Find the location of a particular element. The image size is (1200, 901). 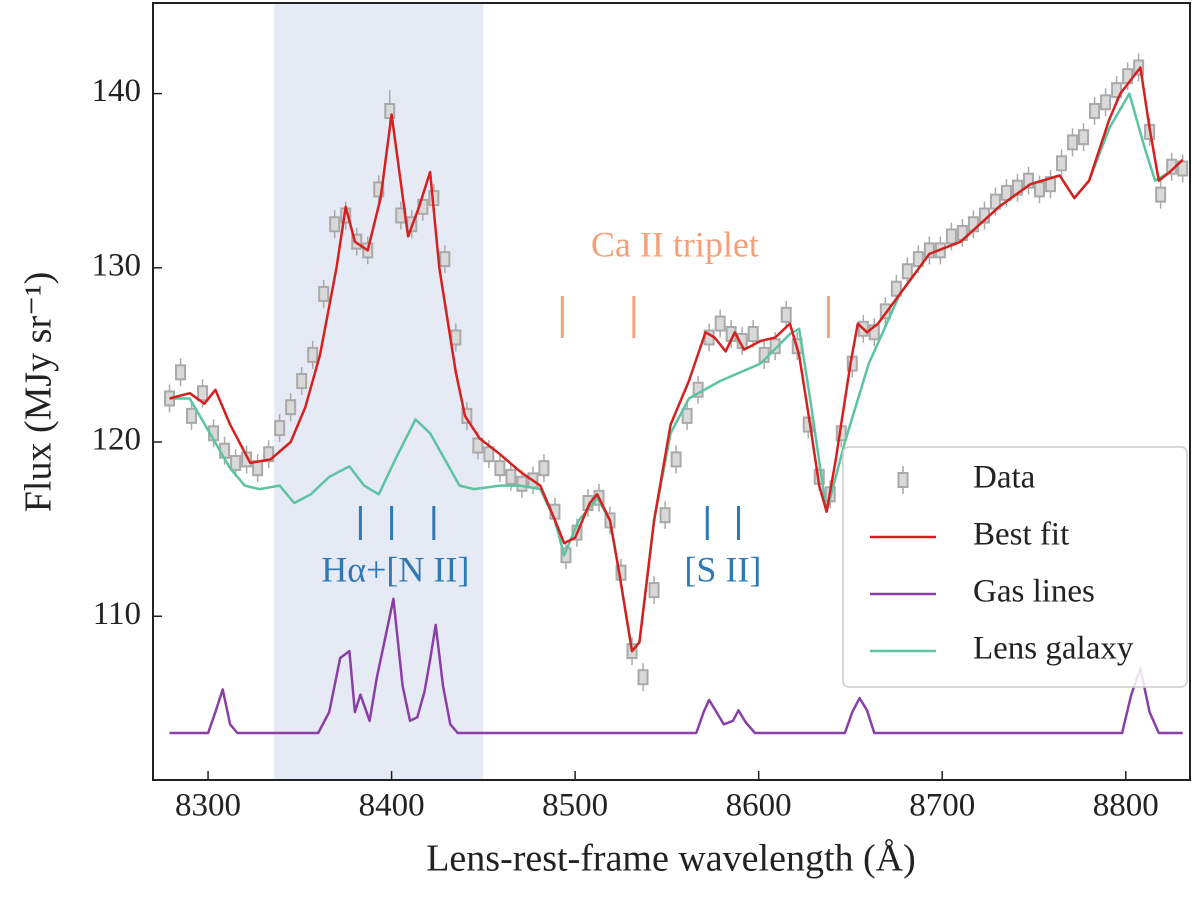

x-tick-label: 8300 is located at coordinates (208, 806).